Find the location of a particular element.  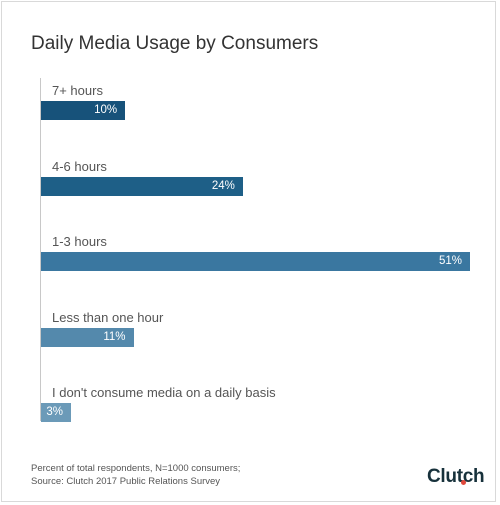

category-label: 4-6 hours is located at coordinates (79, 166).